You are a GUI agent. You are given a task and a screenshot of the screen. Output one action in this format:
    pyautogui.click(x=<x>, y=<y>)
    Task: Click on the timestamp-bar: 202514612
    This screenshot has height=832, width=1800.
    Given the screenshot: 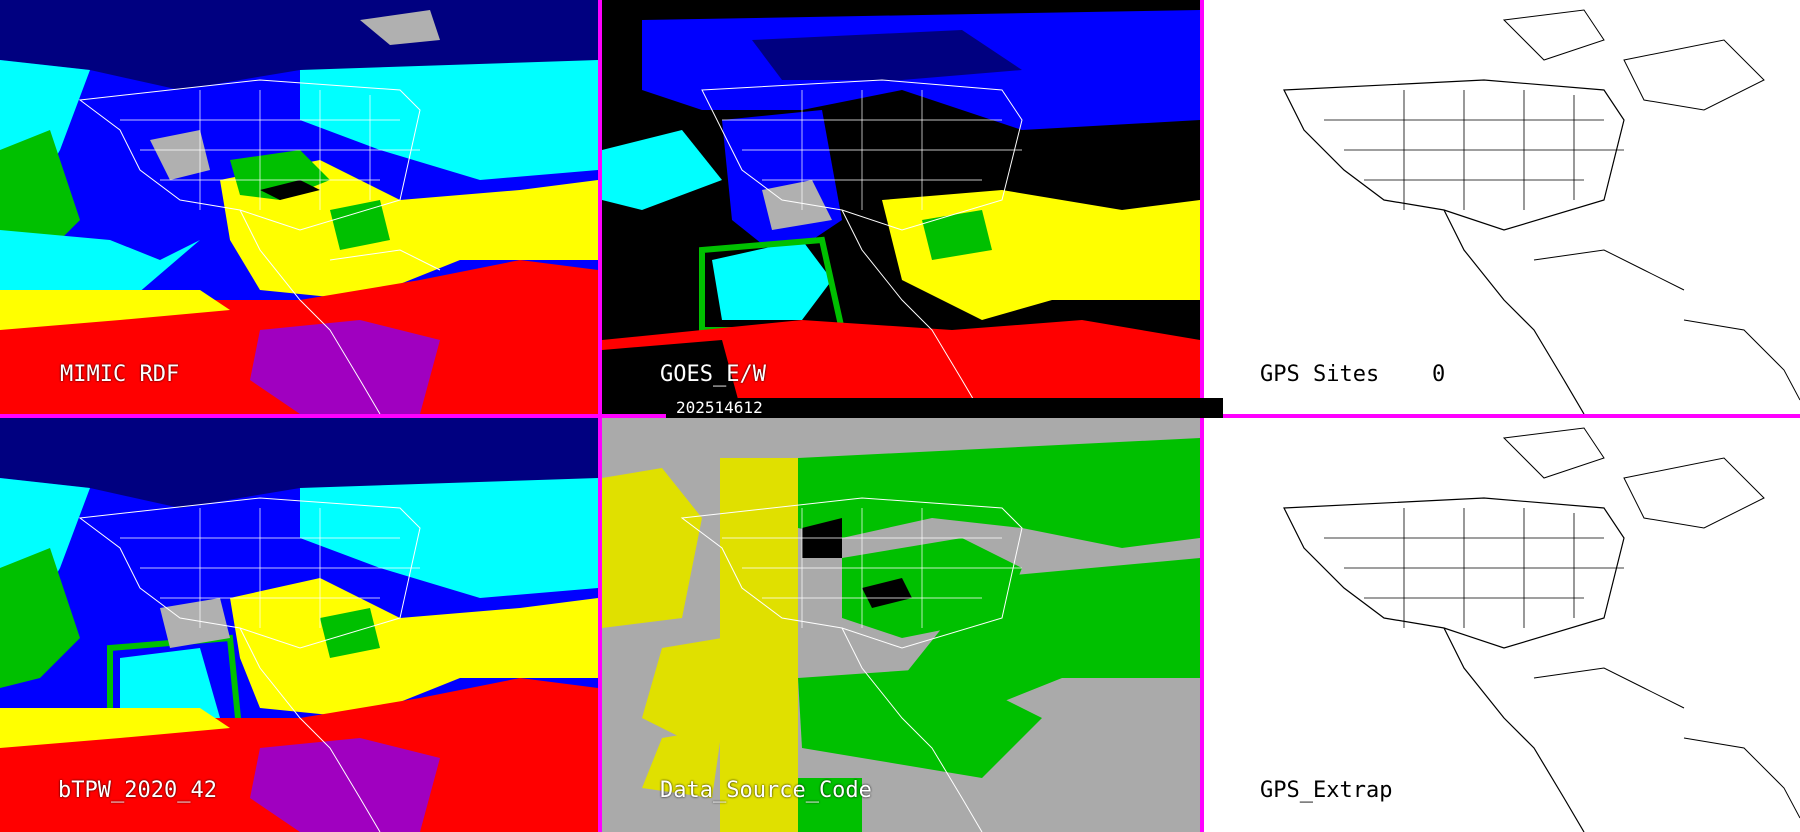 What is the action you would take?
    pyautogui.click(x=944, y=408)
    